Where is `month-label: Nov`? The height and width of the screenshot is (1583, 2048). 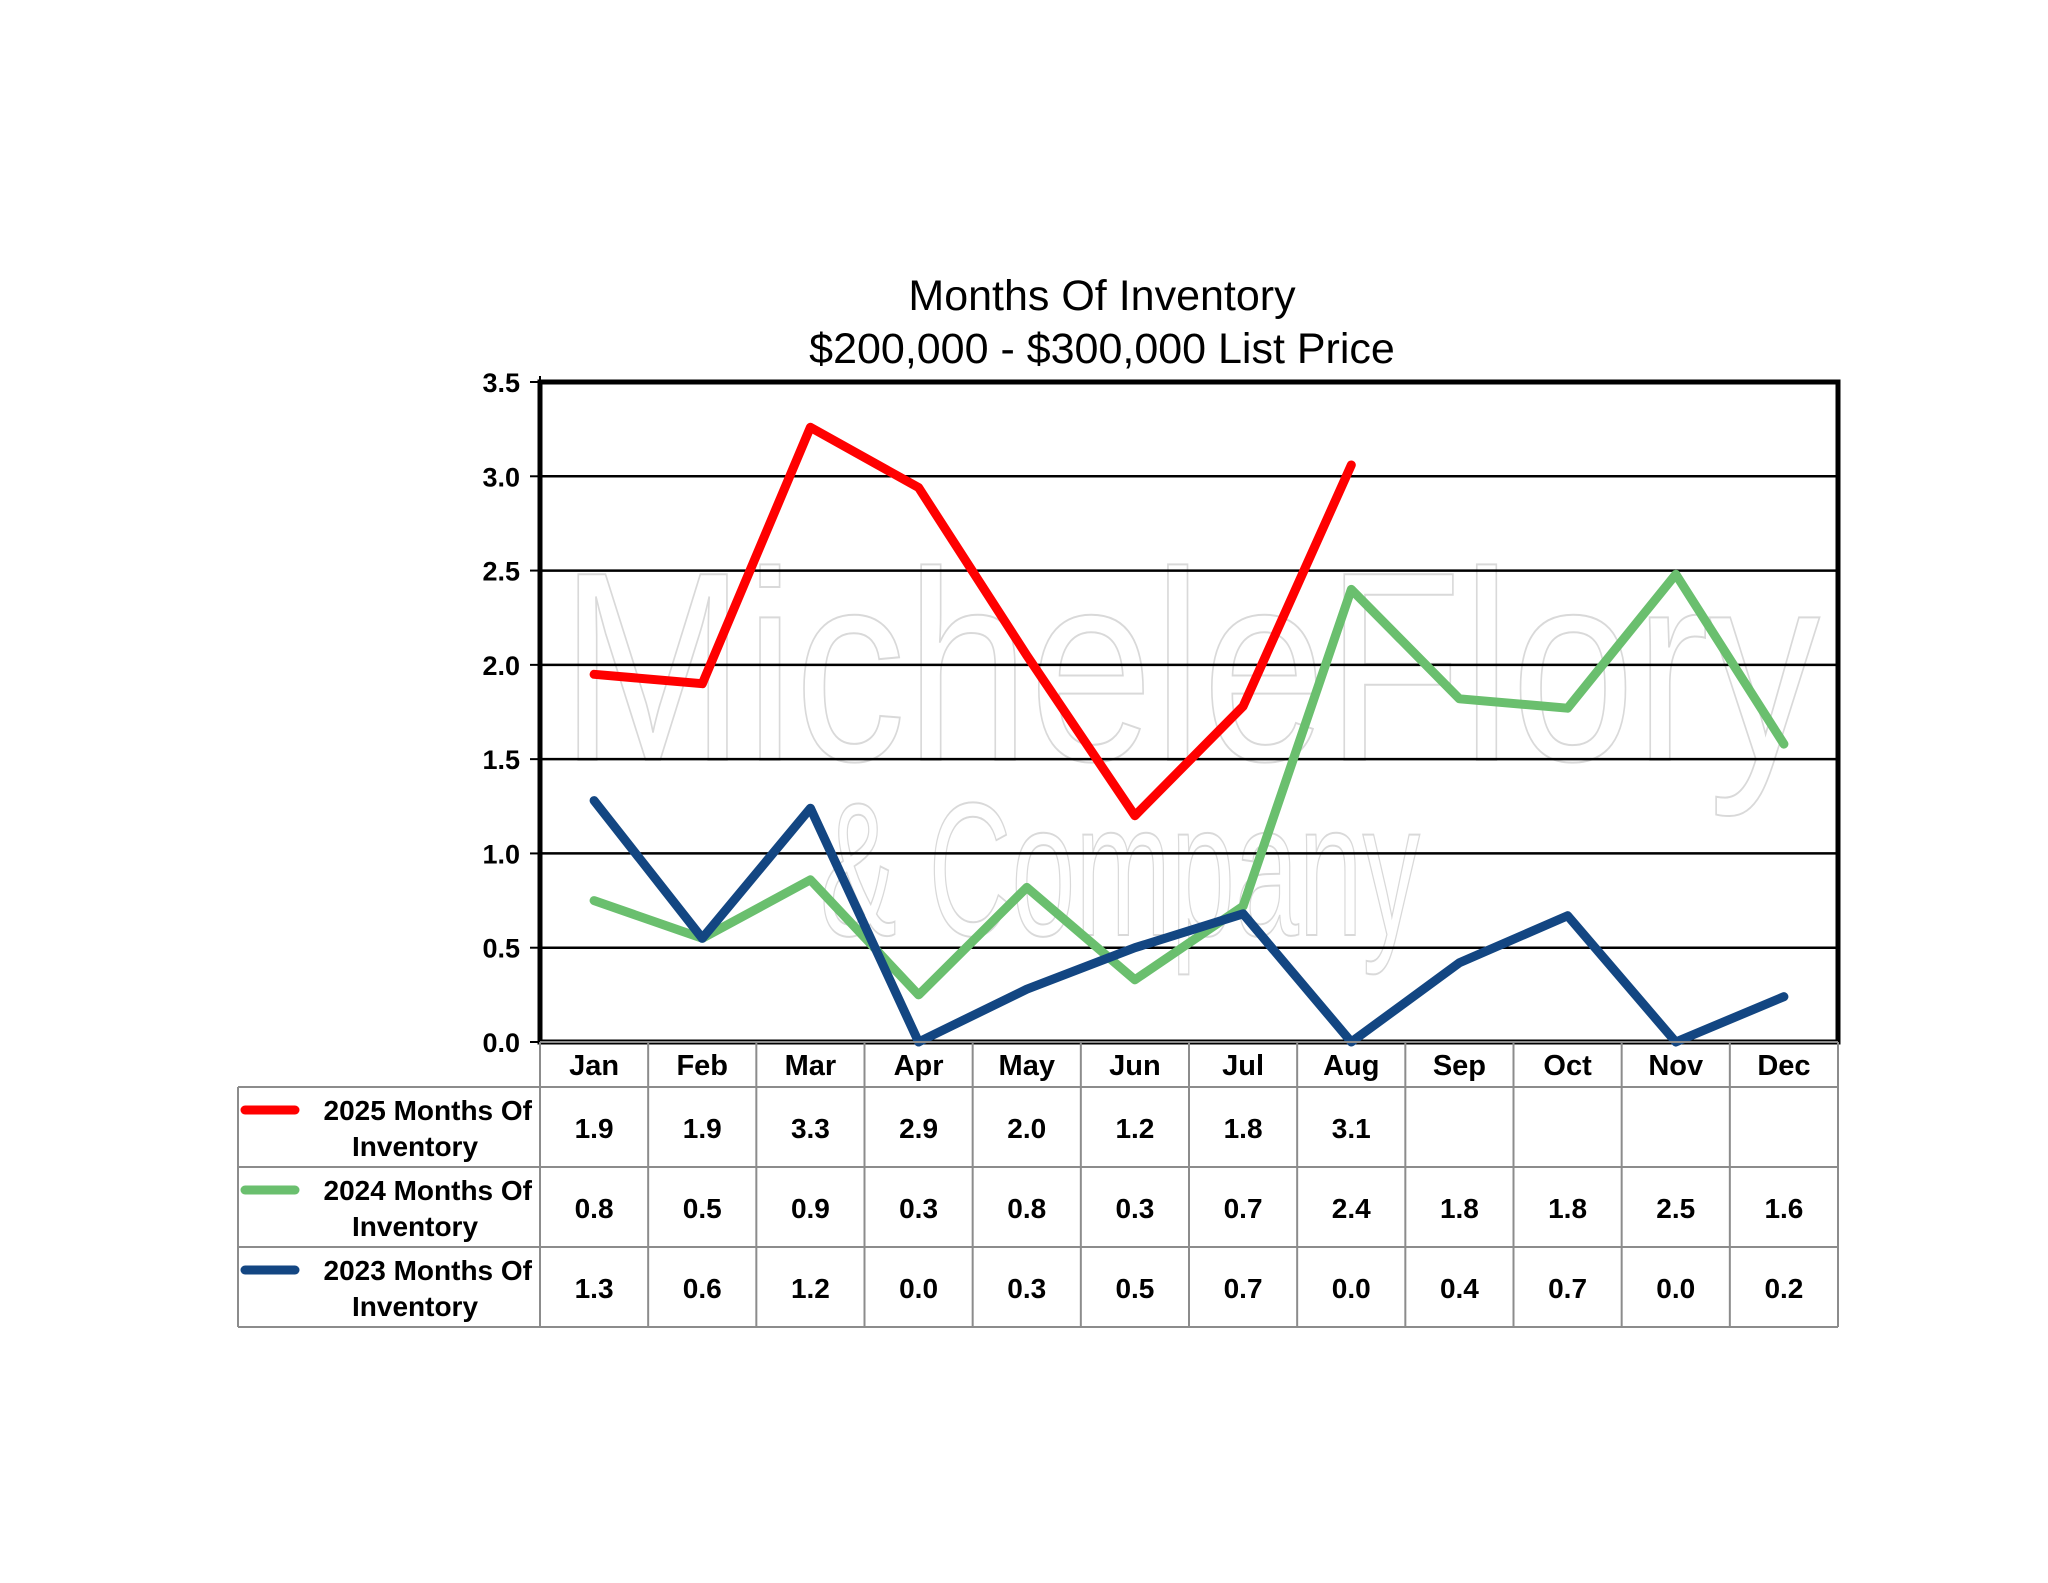 month-label: Nov is located at coordinates (1675, 1066).